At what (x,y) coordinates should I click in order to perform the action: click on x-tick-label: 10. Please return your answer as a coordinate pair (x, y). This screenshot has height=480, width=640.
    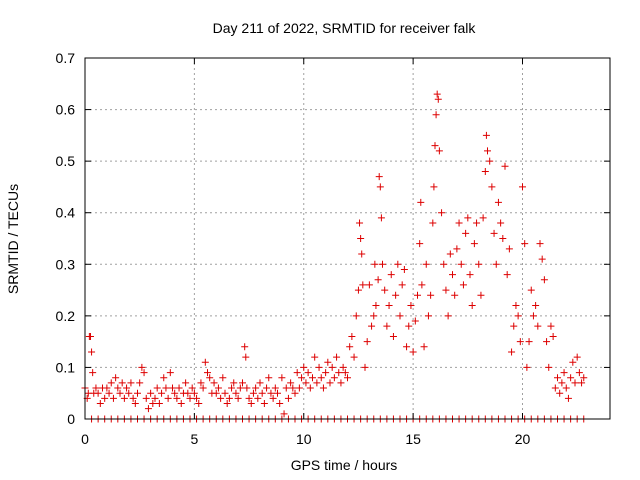
    Looking at the image, I should click on (304, 439).